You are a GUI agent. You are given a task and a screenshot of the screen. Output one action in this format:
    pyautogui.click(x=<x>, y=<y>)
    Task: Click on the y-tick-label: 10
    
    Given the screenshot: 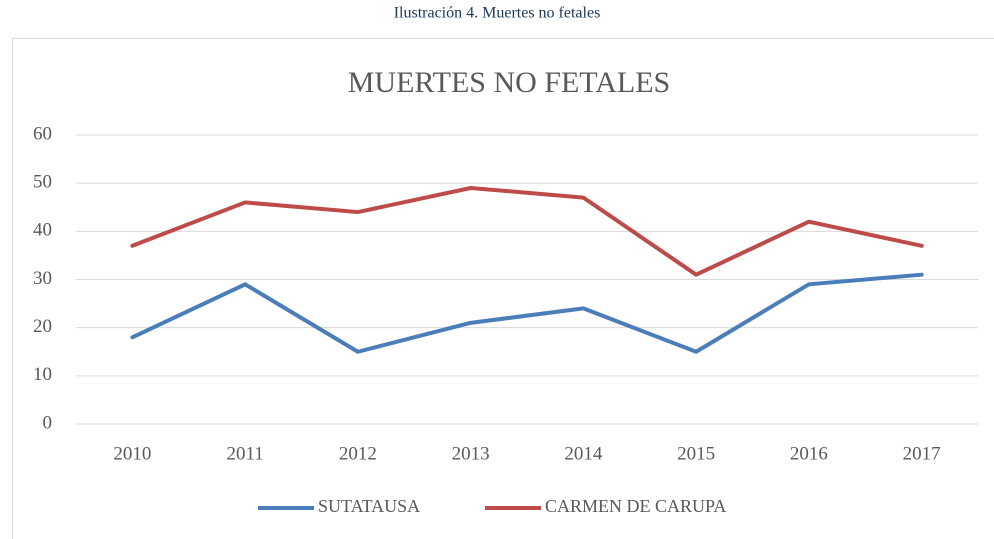 What is the action you would take?
    pyautogui.click(x=42, y=374)
    